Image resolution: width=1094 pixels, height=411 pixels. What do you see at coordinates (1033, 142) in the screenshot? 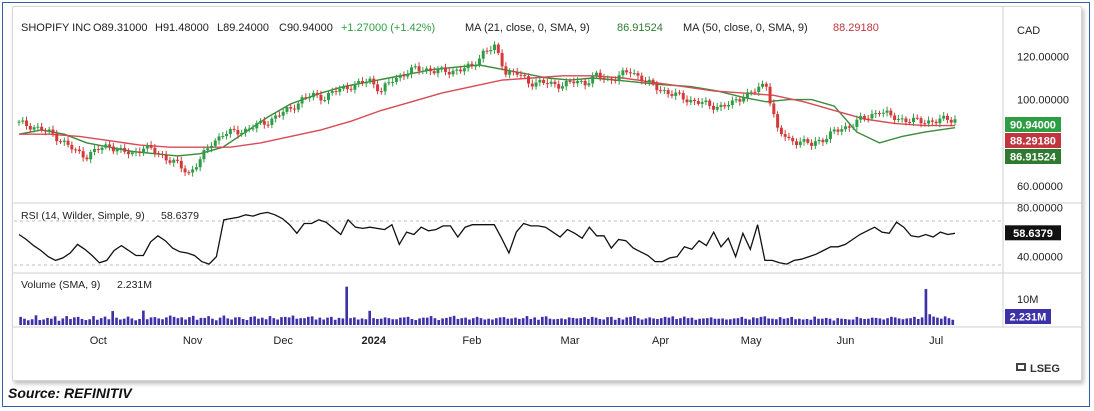
I see `ma50-price-badge-label: 88.29180` at bounding box center [1033, 142].